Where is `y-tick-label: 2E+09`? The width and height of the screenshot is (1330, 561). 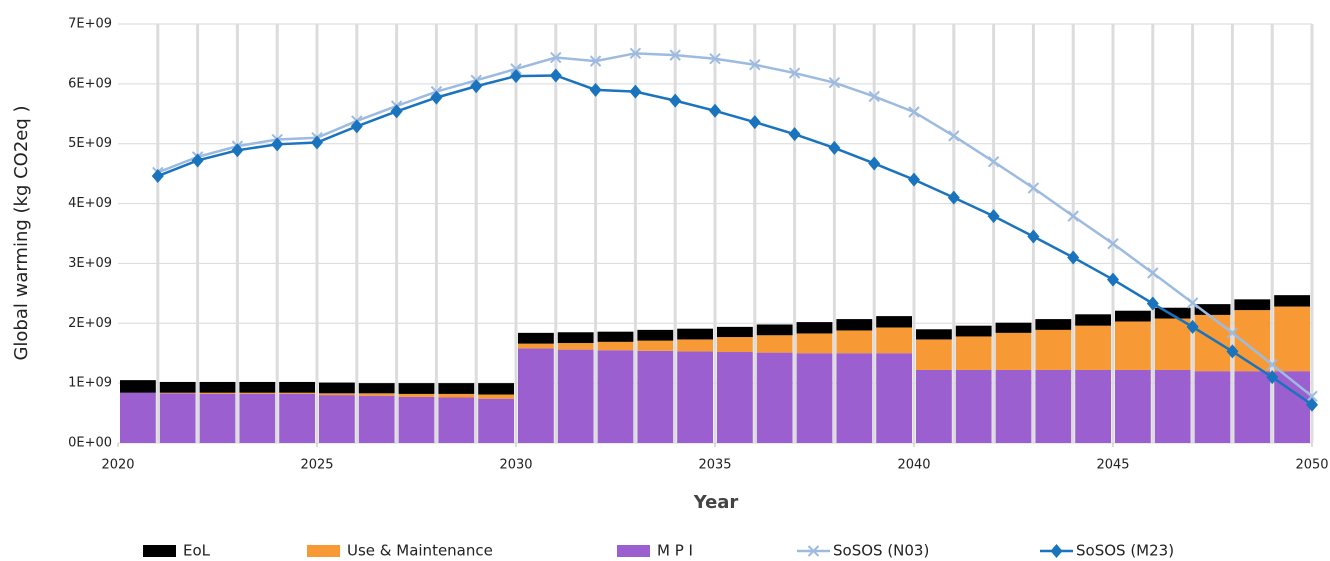
y-tick-label: 2E+09 is located at coordinates (90, 323).